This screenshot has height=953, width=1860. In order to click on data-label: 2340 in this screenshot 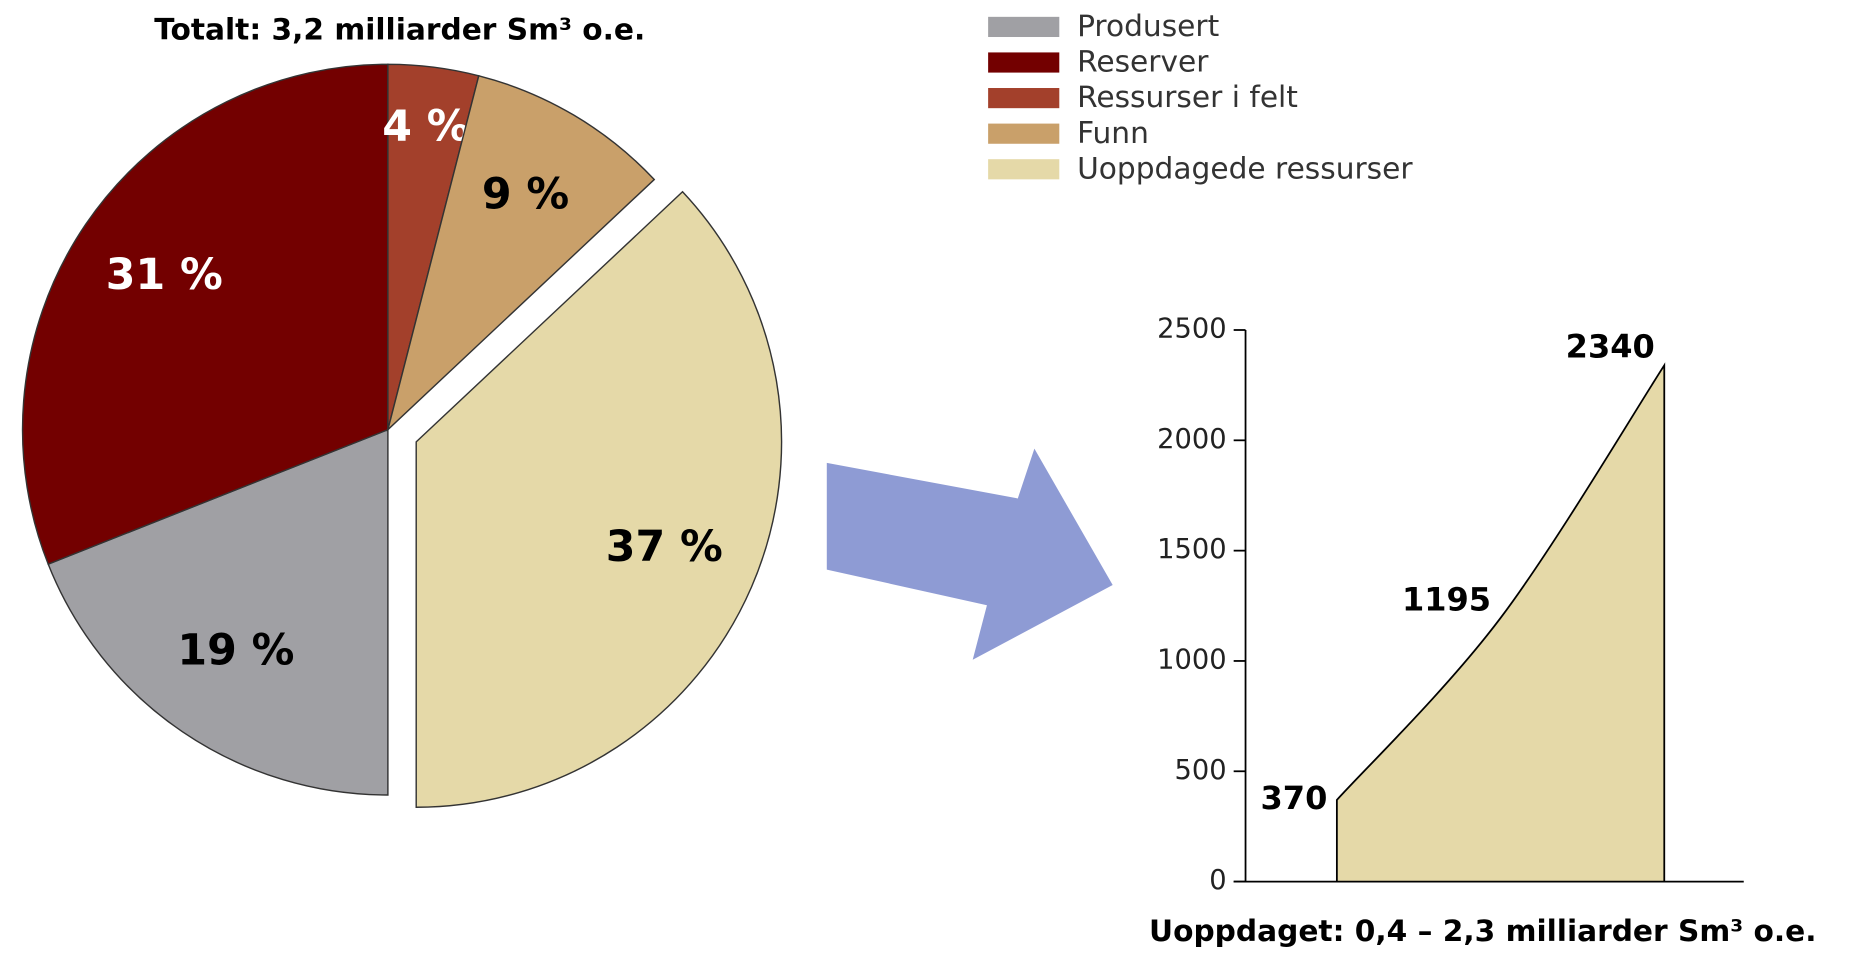, I will do `click(1610, 347)`.